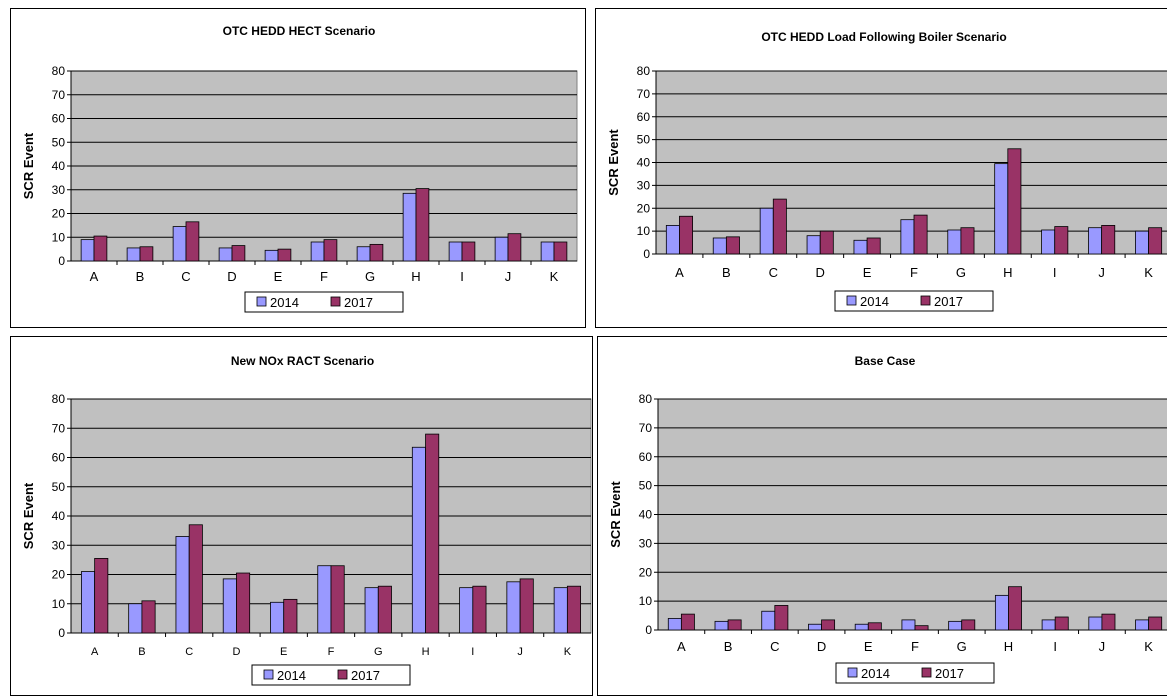 This screenshot has height=697, width=1167. Describe the element at coordinates (290, 616) in the screenshot. I see `bar-2017-E` at that location.